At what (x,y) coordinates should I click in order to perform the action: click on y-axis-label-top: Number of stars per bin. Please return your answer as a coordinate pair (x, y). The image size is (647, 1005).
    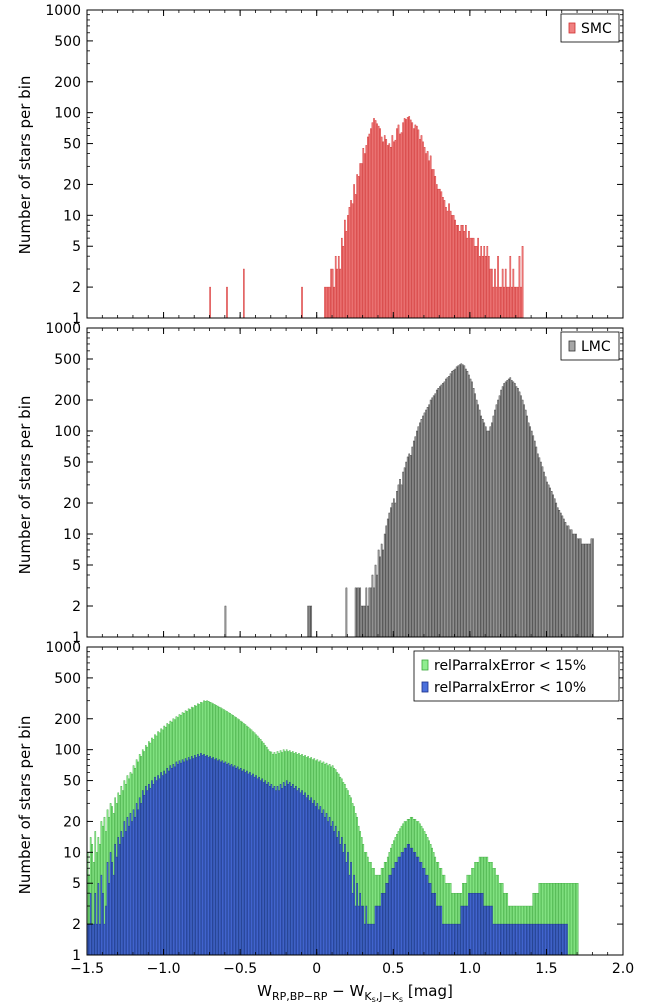
    Looking at the image, I should click on (25, 165).